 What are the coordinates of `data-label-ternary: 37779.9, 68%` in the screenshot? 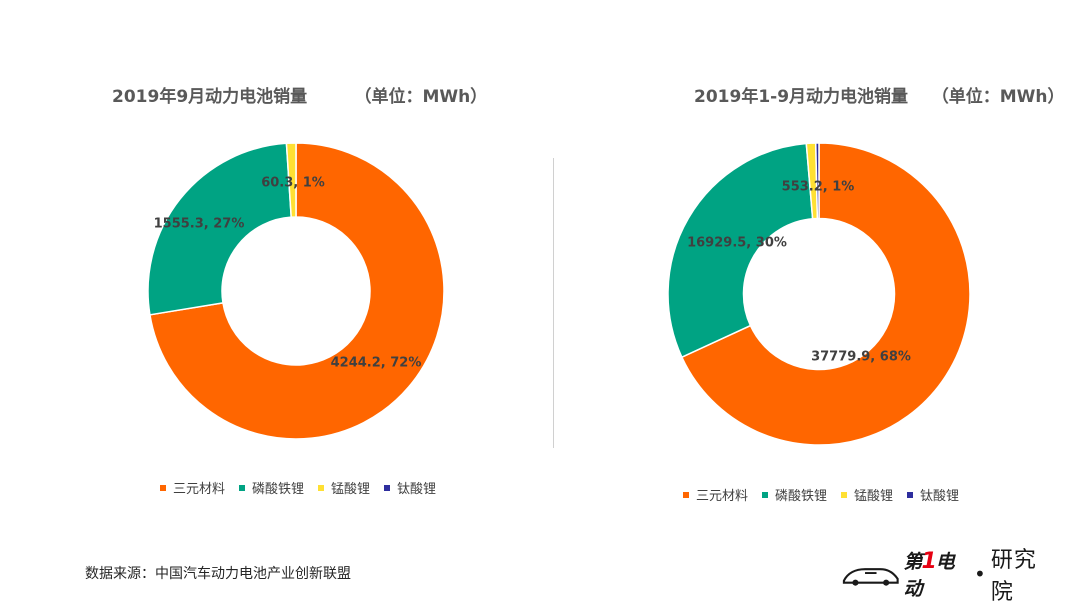 It's located at (861, 357).